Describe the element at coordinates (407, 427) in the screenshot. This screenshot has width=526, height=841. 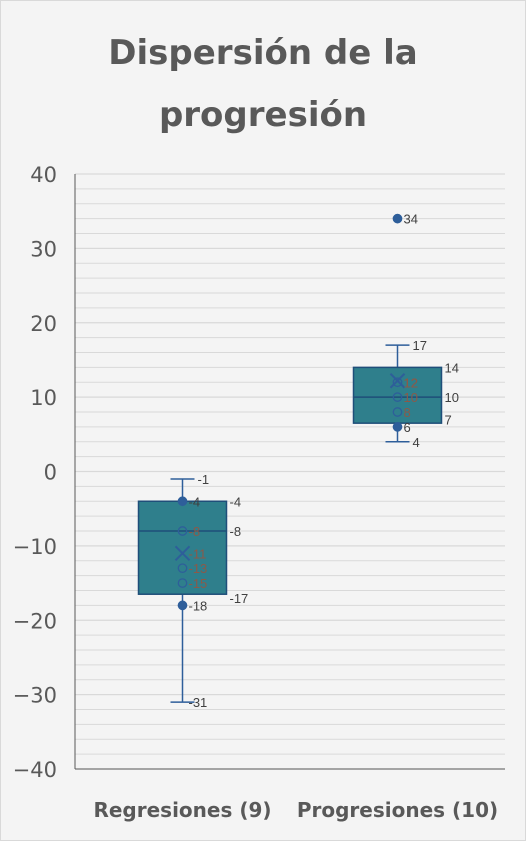
I see `data-label: 6` at that location.